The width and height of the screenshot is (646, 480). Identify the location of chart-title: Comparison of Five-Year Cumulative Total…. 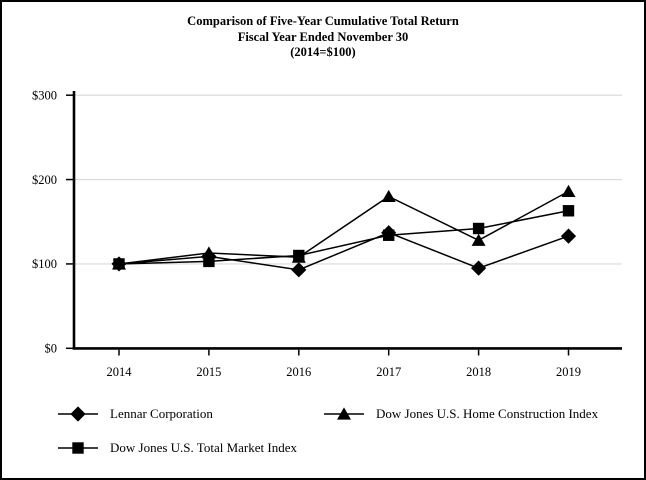
(323, 37).